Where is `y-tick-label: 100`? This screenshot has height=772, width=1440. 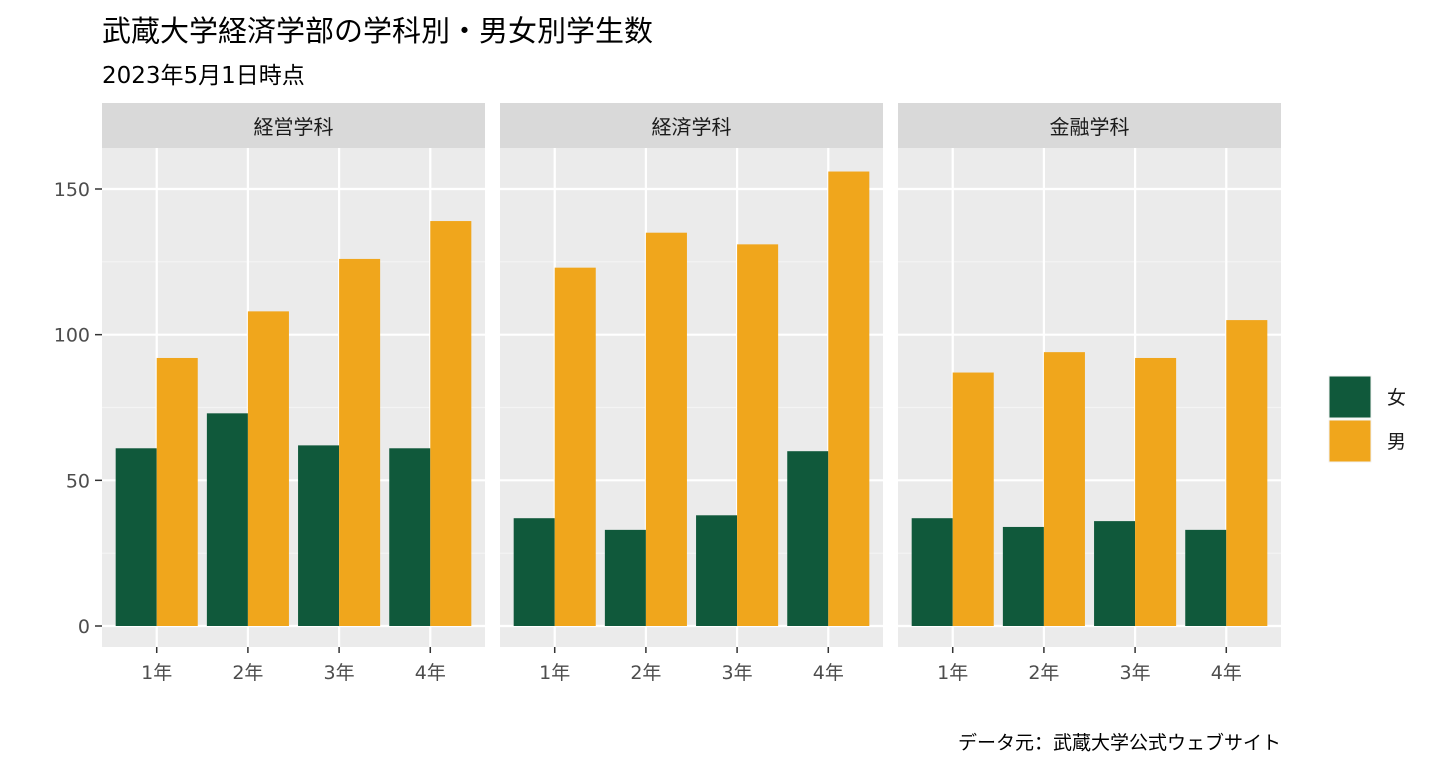
y-tick-label: 100 is located at coordinates (72, 336).